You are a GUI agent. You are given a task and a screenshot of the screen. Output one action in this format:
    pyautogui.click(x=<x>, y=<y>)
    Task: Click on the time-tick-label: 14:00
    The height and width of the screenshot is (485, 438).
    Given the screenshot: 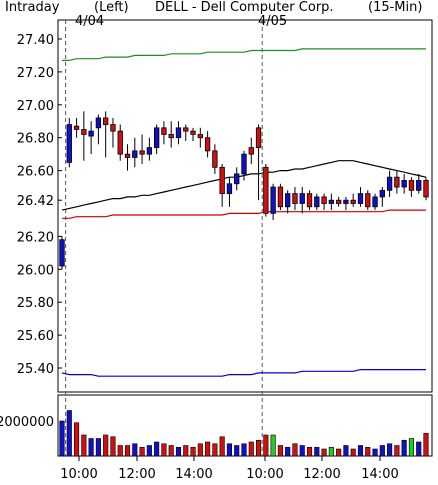 What is the action you would take?
    pyautogui.click(x=379, y=474)
    